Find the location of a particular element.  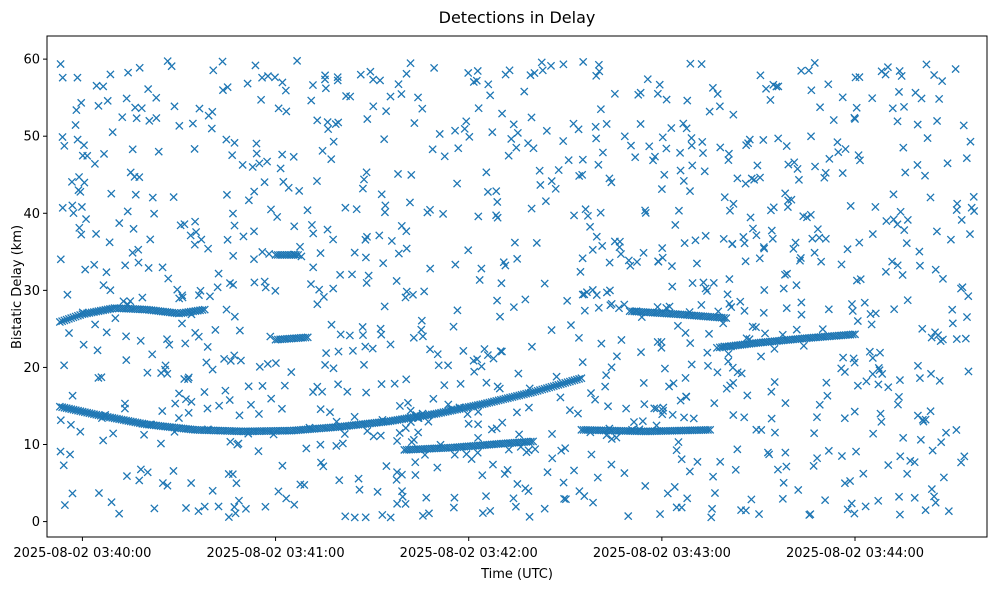

x-tick-label: 2025-08-02 03:44:00 is located at coordinates (855, 553).